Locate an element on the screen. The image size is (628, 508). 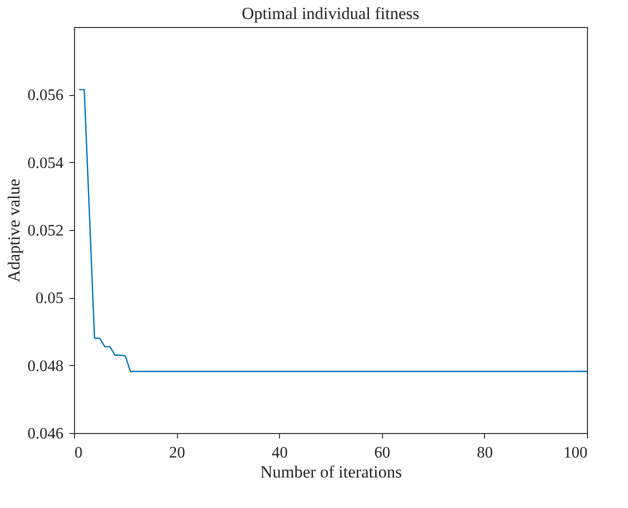
x-tick-label: 40 is located at coordinates (280, 453).